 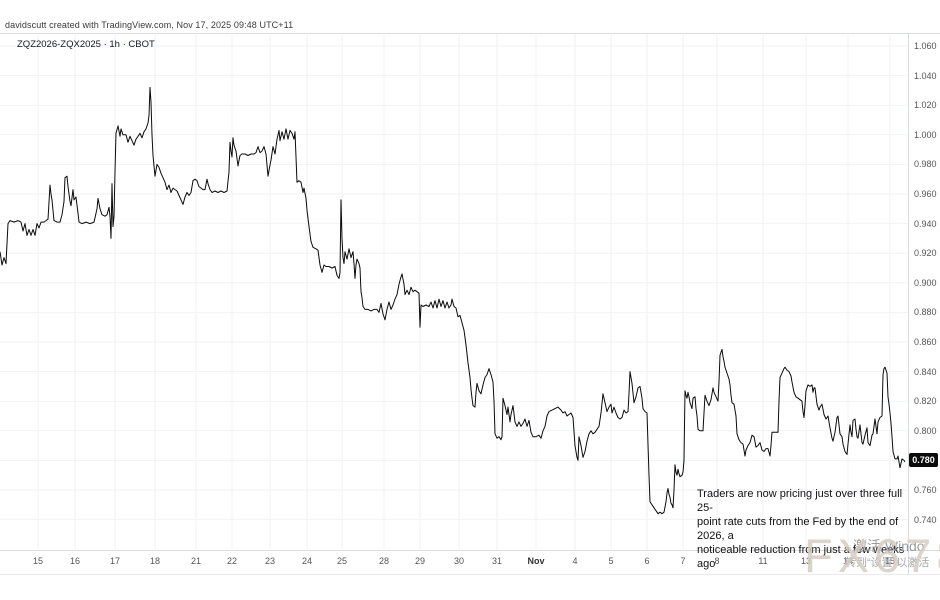 What do you see at coordinates (536, 561) in the screenshot?
I see `time-axis-label: Nov` at bounding box center [536, 561].